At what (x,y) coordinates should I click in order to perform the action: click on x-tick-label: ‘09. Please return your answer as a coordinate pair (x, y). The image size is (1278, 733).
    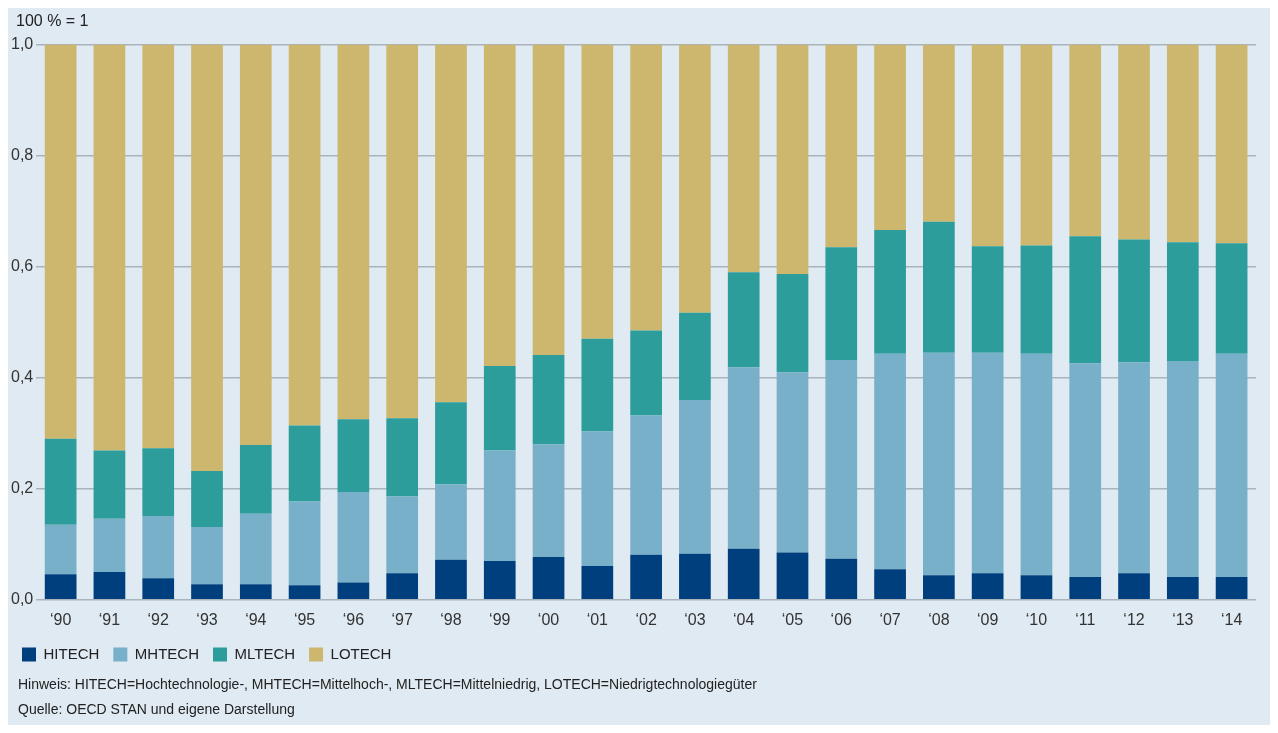
    Looking at the image, I should click on (987, 619).